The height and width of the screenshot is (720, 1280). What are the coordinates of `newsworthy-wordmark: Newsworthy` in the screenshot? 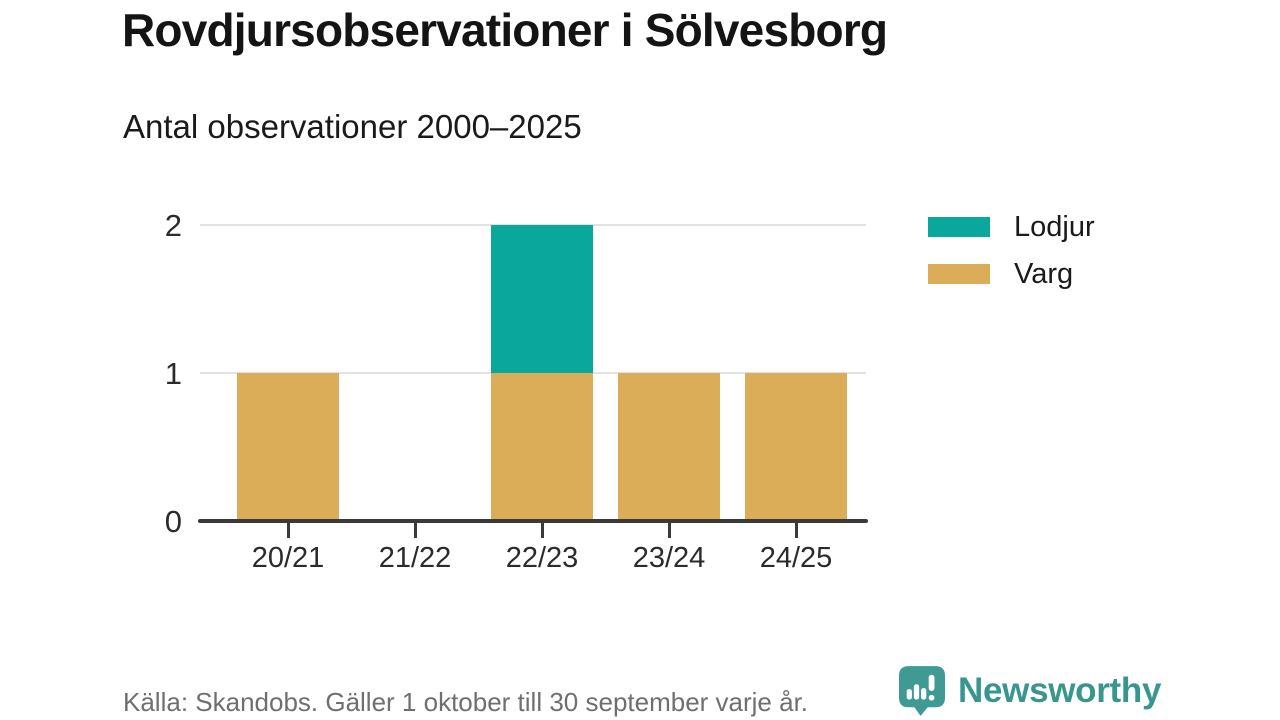 It's located at (1060, 690).